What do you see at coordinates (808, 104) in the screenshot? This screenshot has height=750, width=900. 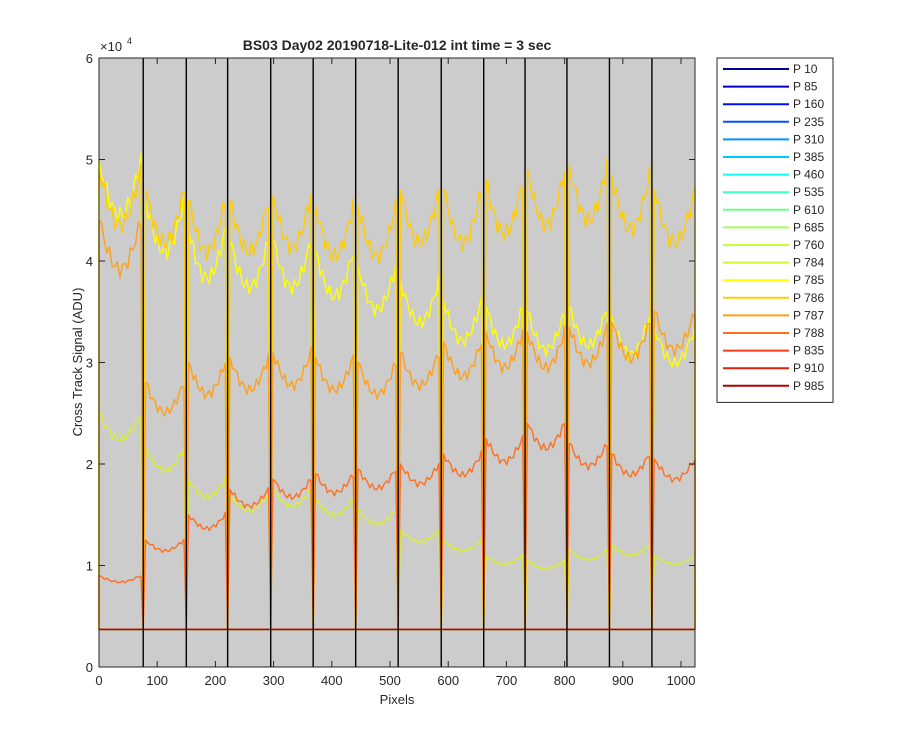 I see `legend-entry-label: P 160` at bounding box center [808, 104].